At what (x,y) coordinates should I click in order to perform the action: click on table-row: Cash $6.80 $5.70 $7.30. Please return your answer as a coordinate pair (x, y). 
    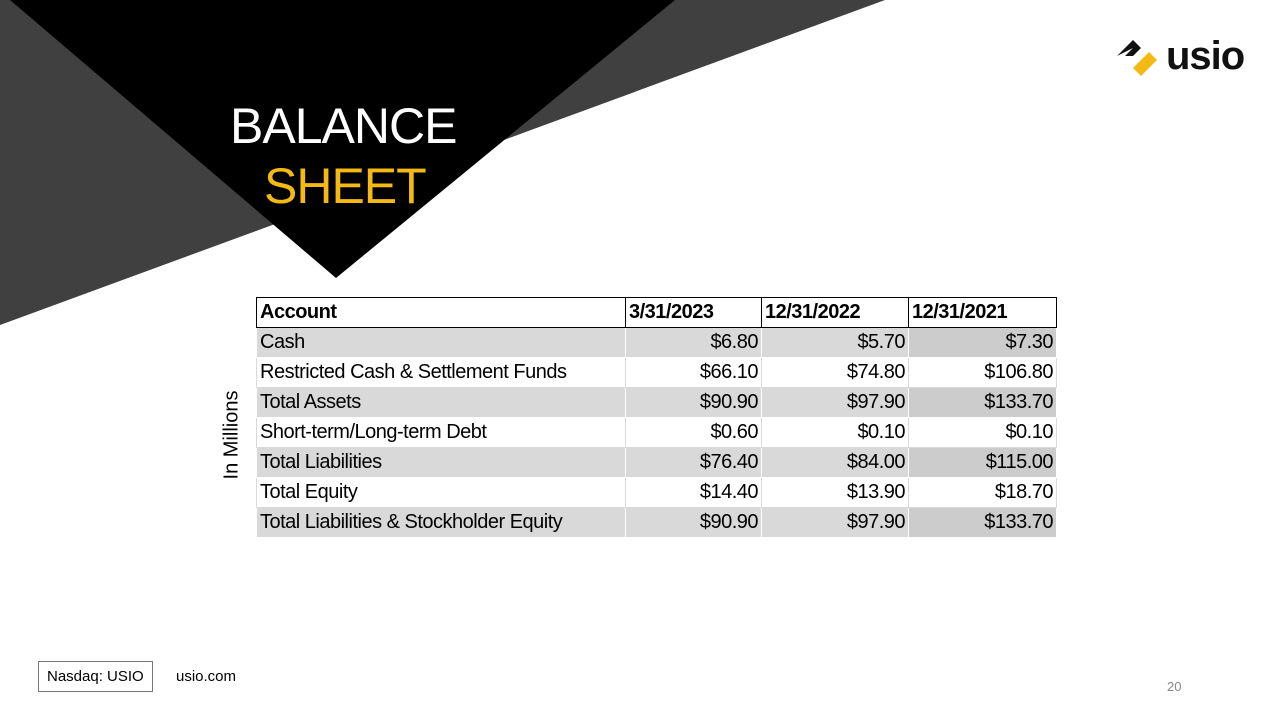
    Looking at the image, I should click on (656, 342).